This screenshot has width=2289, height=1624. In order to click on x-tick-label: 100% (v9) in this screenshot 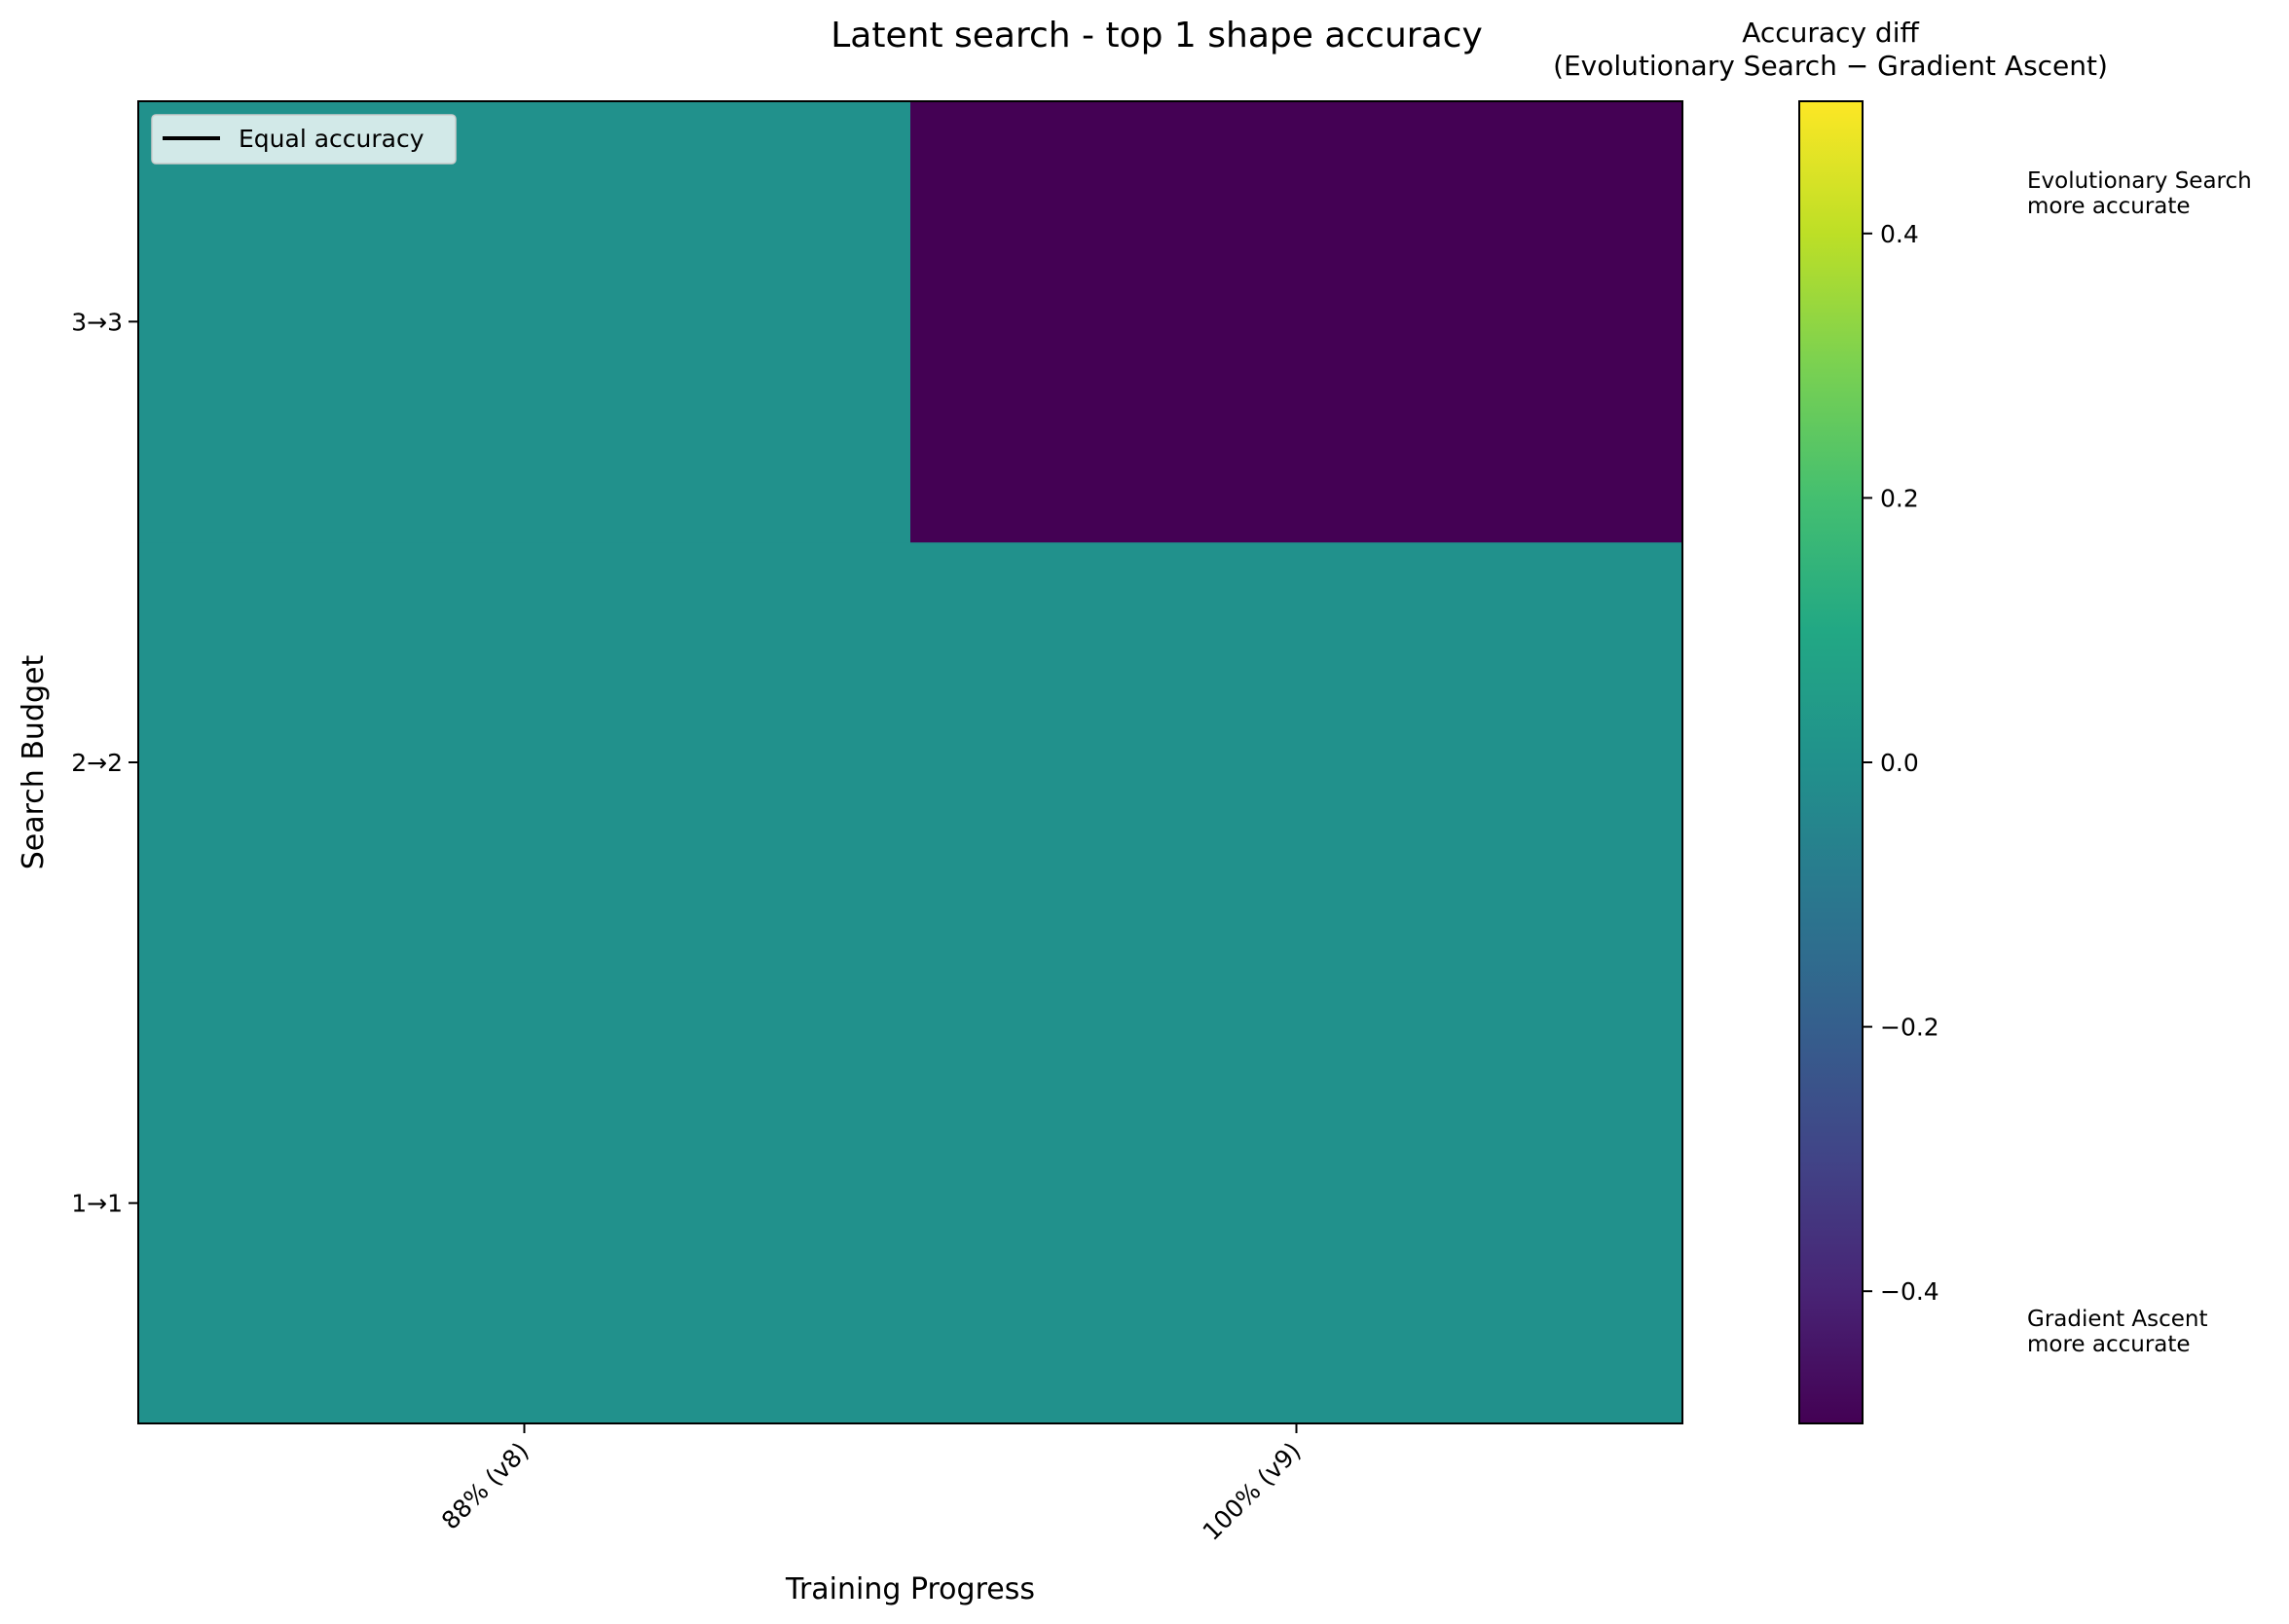, I will do `click(1252, 1491)`.